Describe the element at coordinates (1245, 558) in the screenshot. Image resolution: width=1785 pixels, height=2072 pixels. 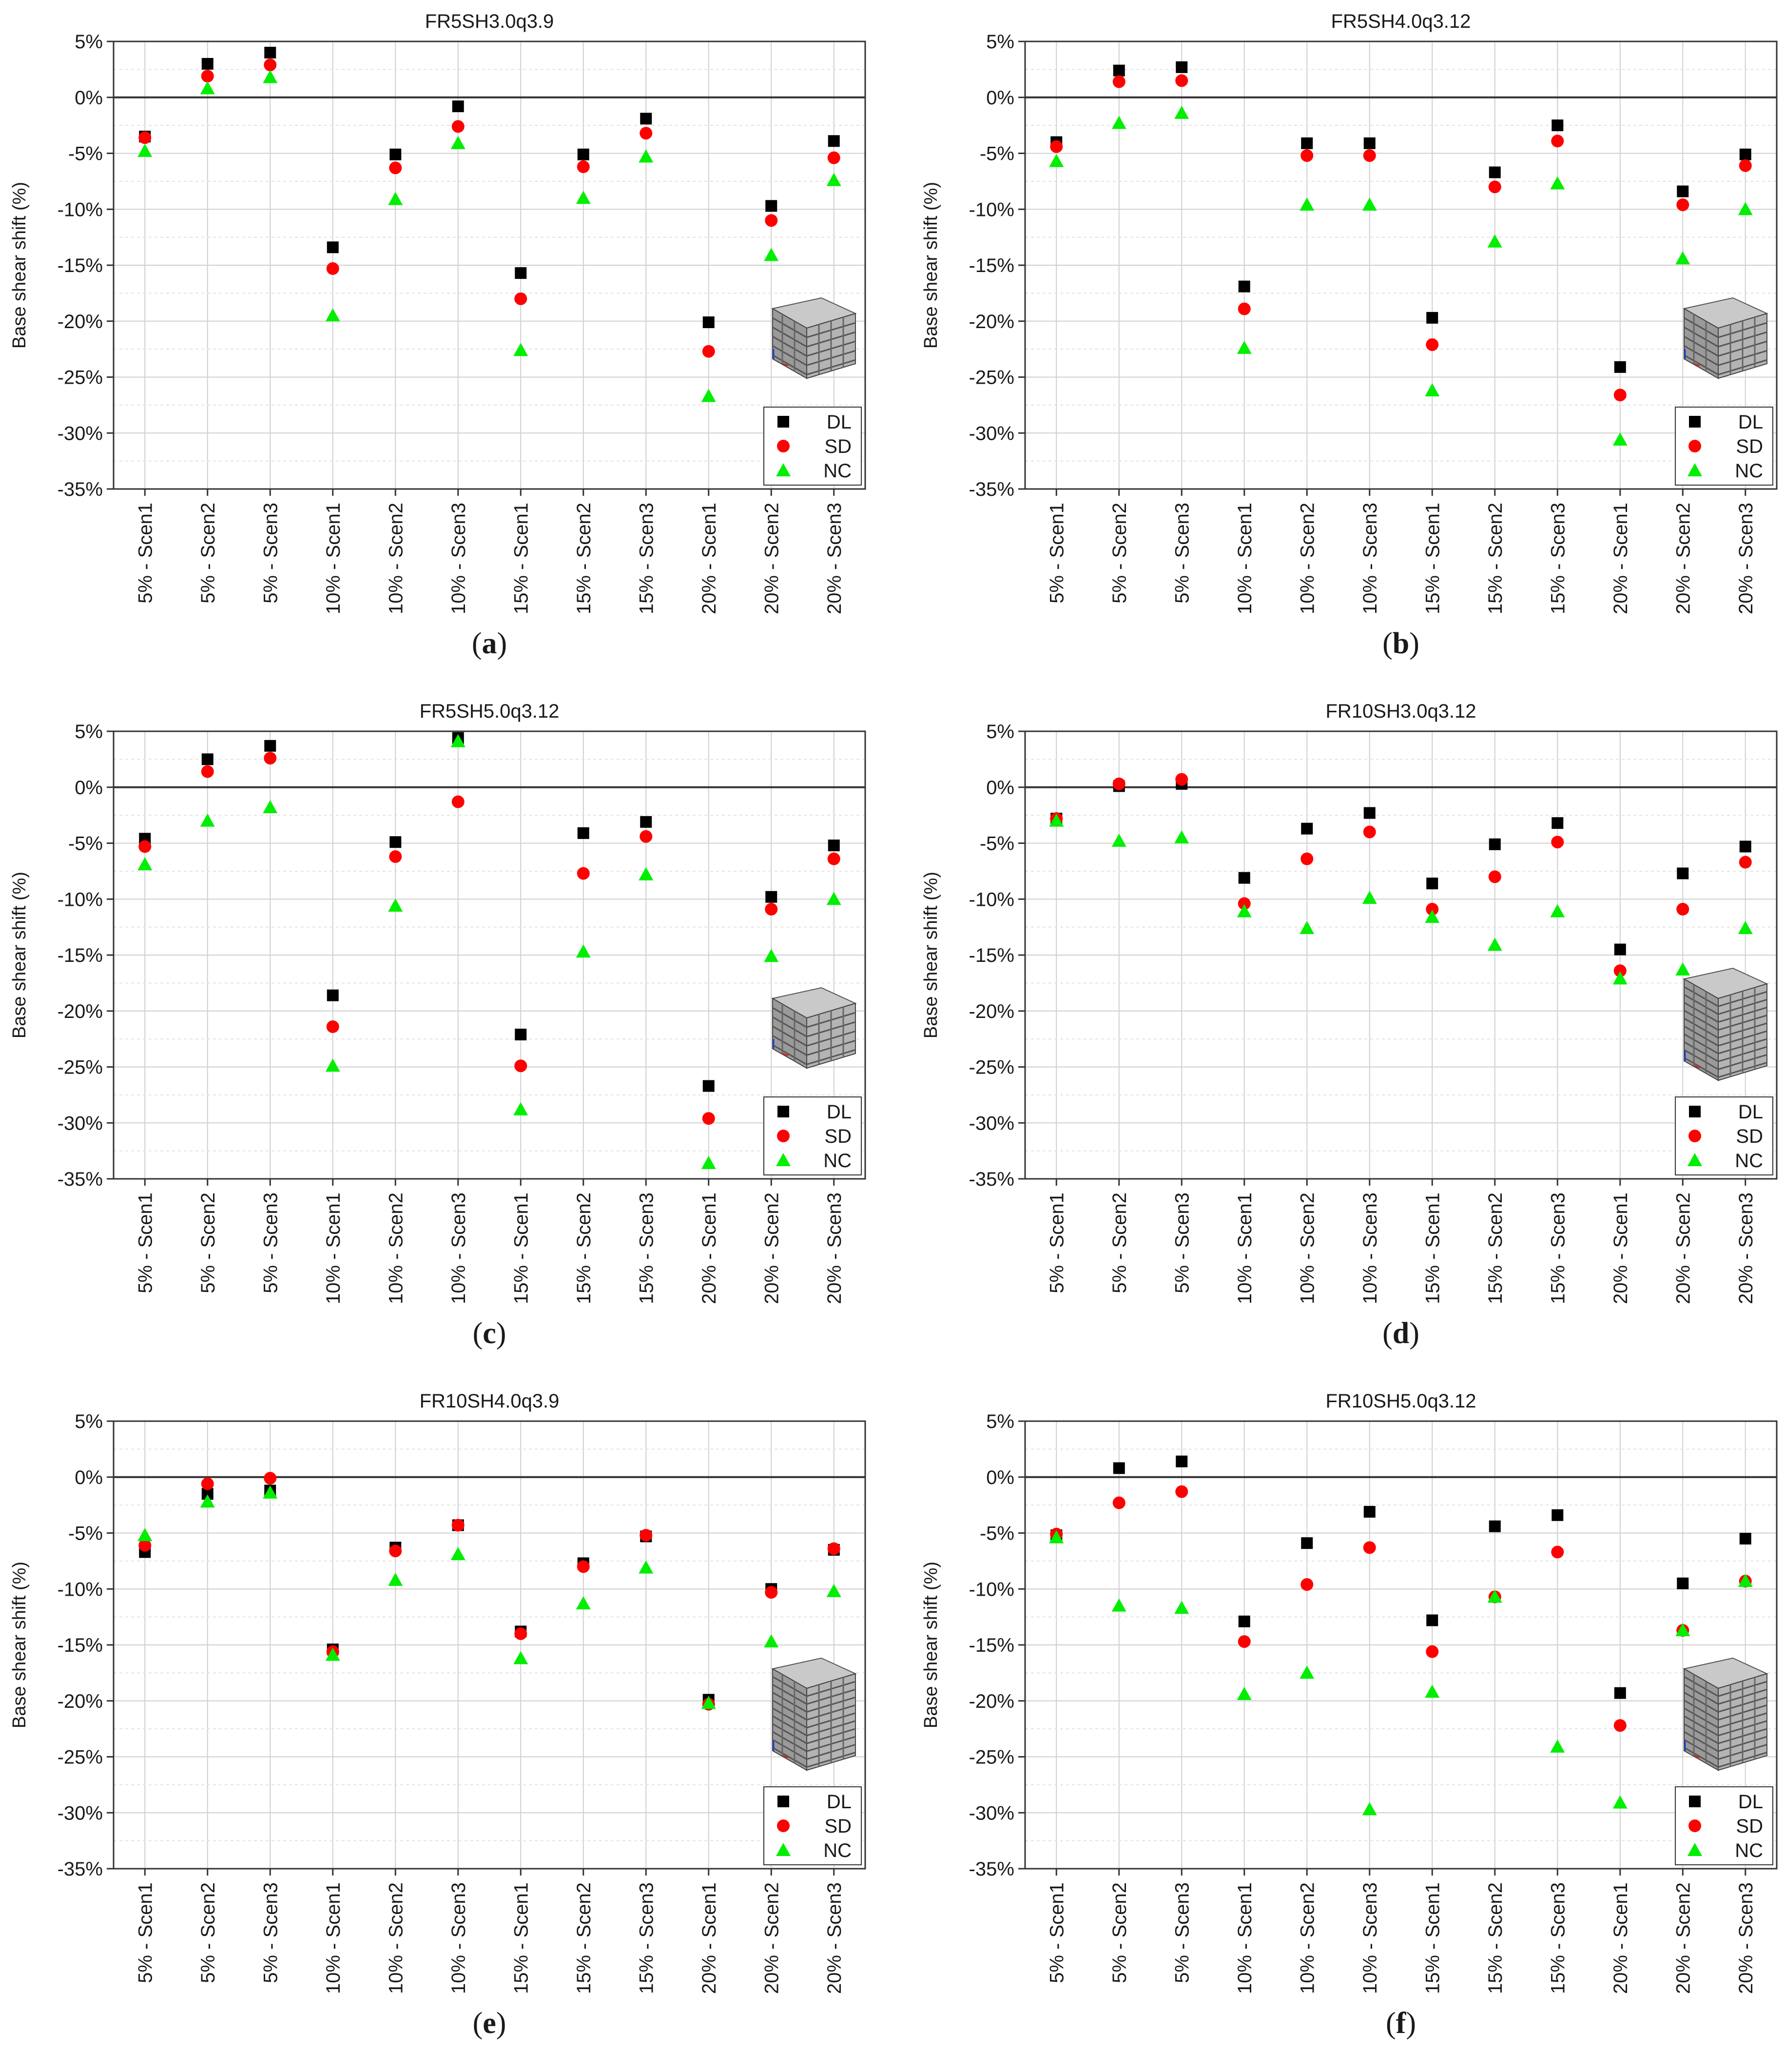
I see `x-tick-label: 10% - Scen1` at that location.